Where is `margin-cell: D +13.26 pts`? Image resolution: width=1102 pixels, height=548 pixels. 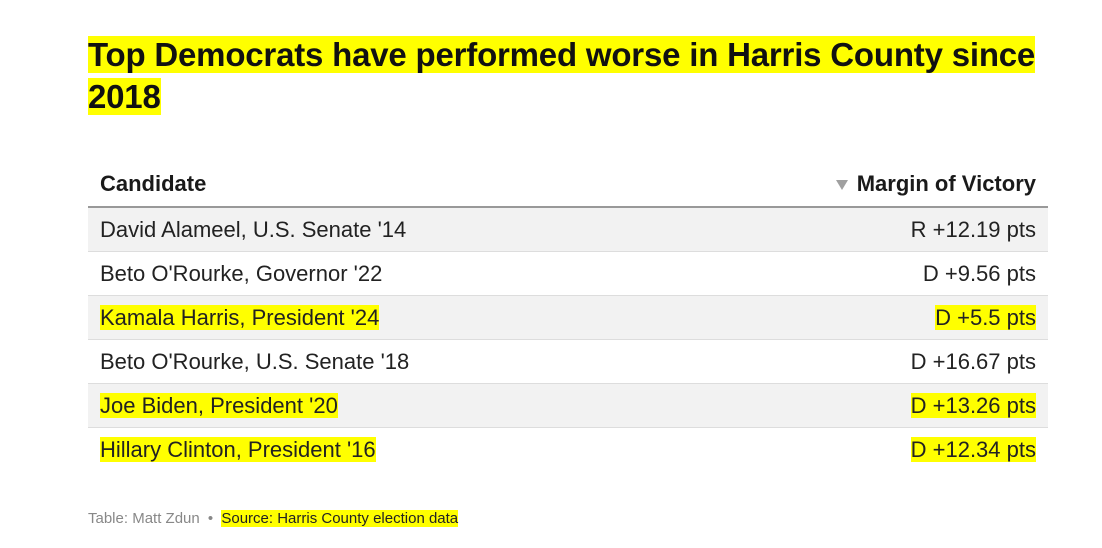 margin-cell: D +13.26 pts is located at coordinates (979, 405).